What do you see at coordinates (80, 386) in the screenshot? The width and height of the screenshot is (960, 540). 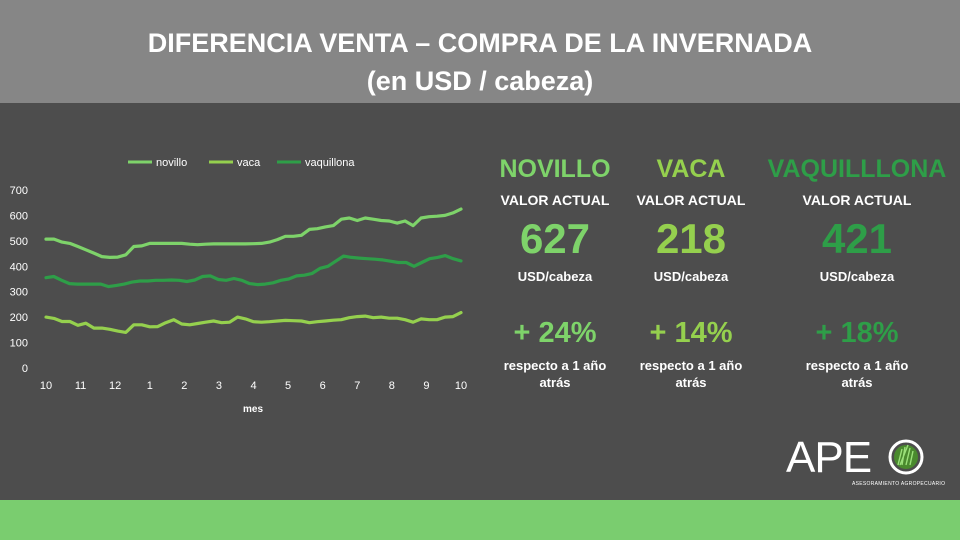 I see `x-tick-label: 11` at bounding box center [80, 386].